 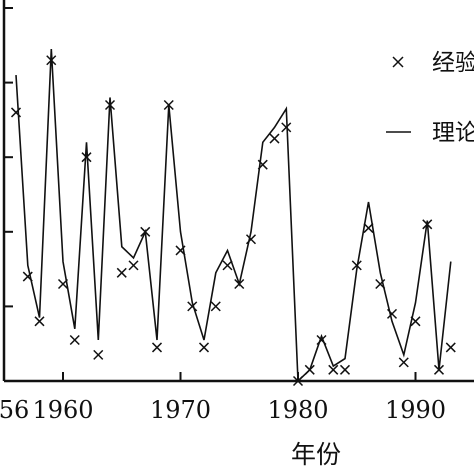 I want to click on y-ticks, so click(x=8, y=157).